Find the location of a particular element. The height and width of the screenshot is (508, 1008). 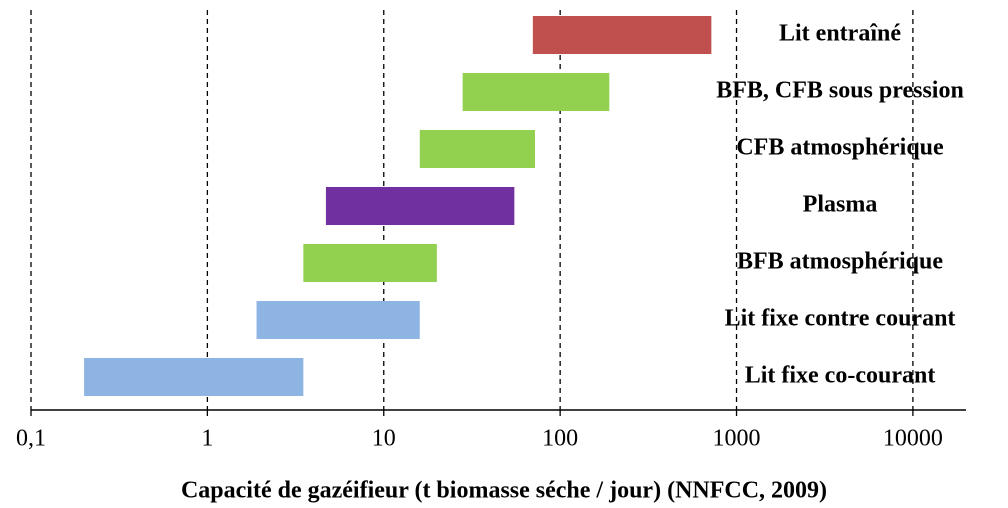

category-label: Lit fixe co-courant is located at coordinates (840, 376).